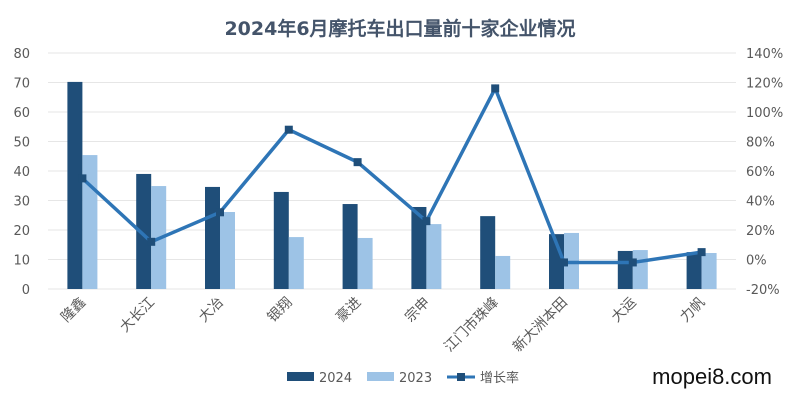 The height and width of the screenshot is (400, 800). I want to click on x-tick-label: 宗申, so click(417, 310).